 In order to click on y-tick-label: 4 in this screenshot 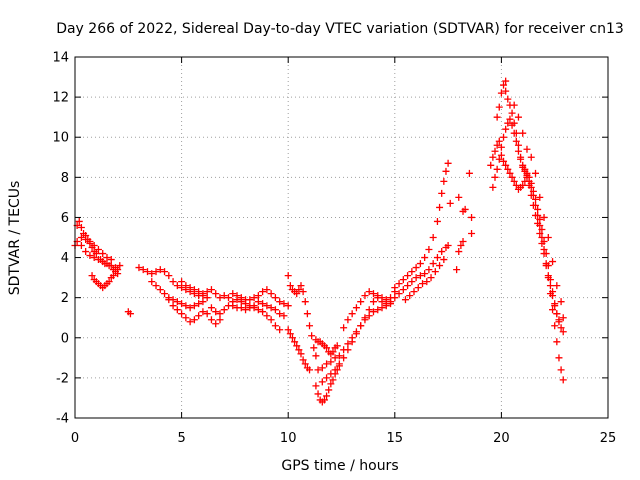, I will do `click(65, 258)`.